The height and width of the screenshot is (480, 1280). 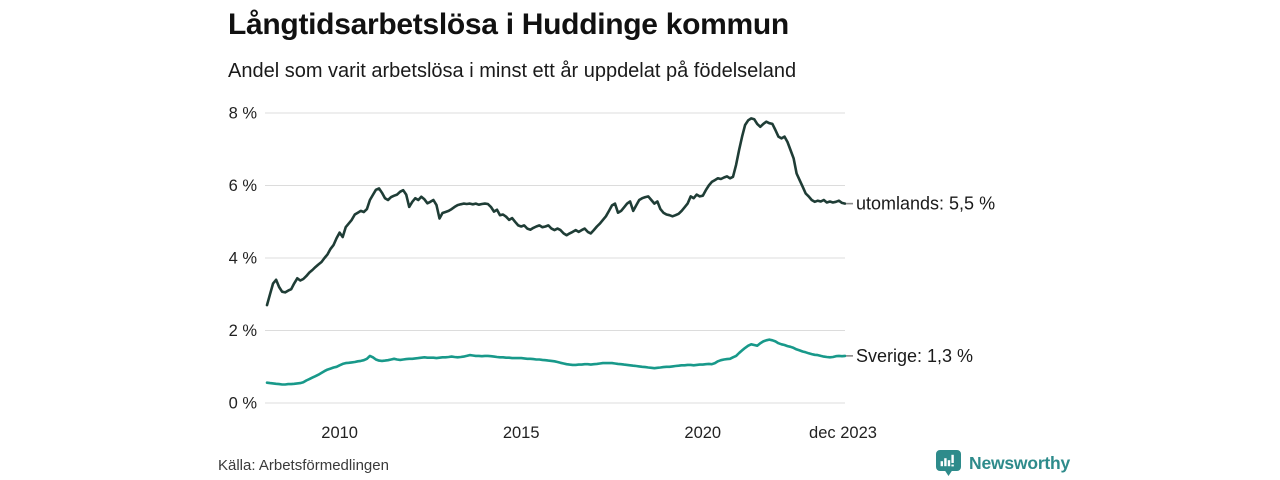 I want to click on series-line-Sverige, so click(x=556, y=362).